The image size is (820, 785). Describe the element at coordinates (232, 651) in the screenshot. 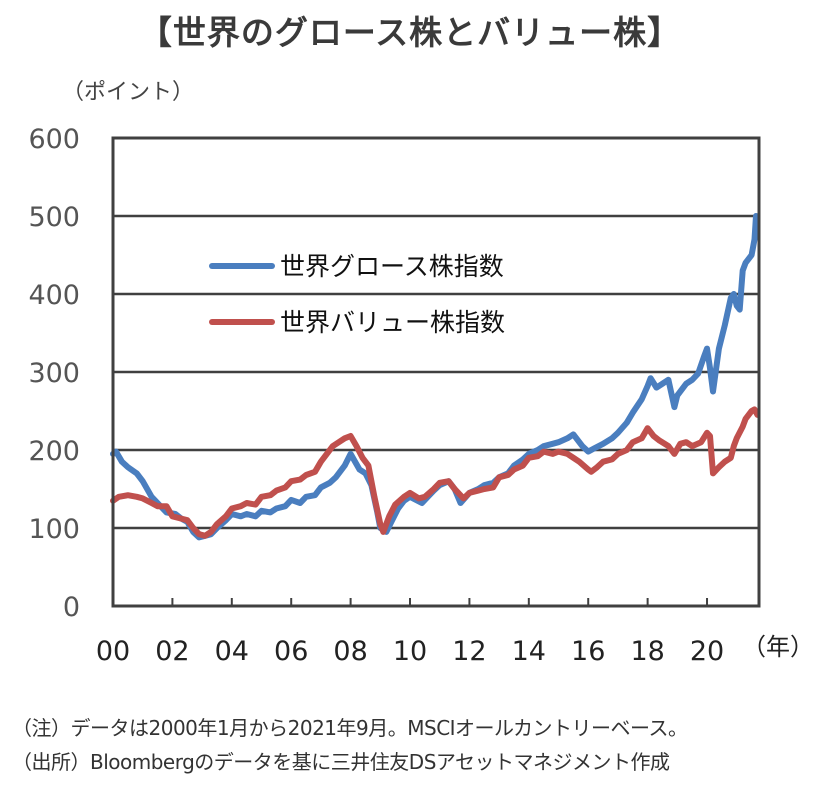

I see `x-tick-label: 04` at that location.